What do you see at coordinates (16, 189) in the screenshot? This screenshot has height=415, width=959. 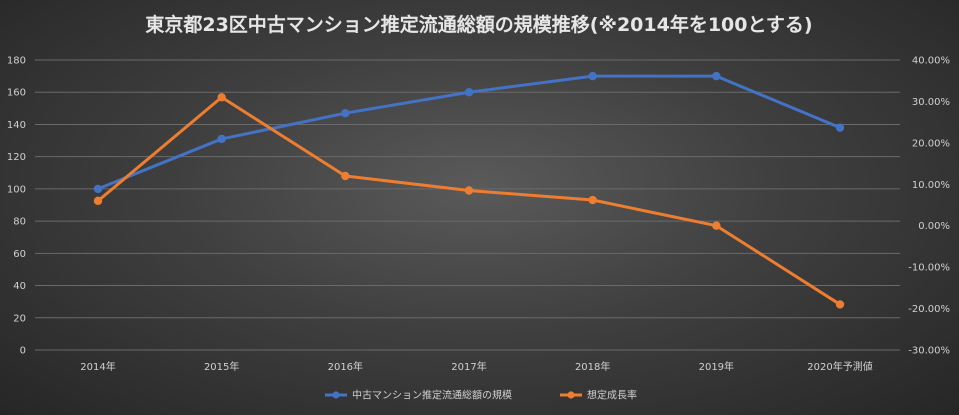 I see `left-tick-label: 100` at bounding box center [16, 189].